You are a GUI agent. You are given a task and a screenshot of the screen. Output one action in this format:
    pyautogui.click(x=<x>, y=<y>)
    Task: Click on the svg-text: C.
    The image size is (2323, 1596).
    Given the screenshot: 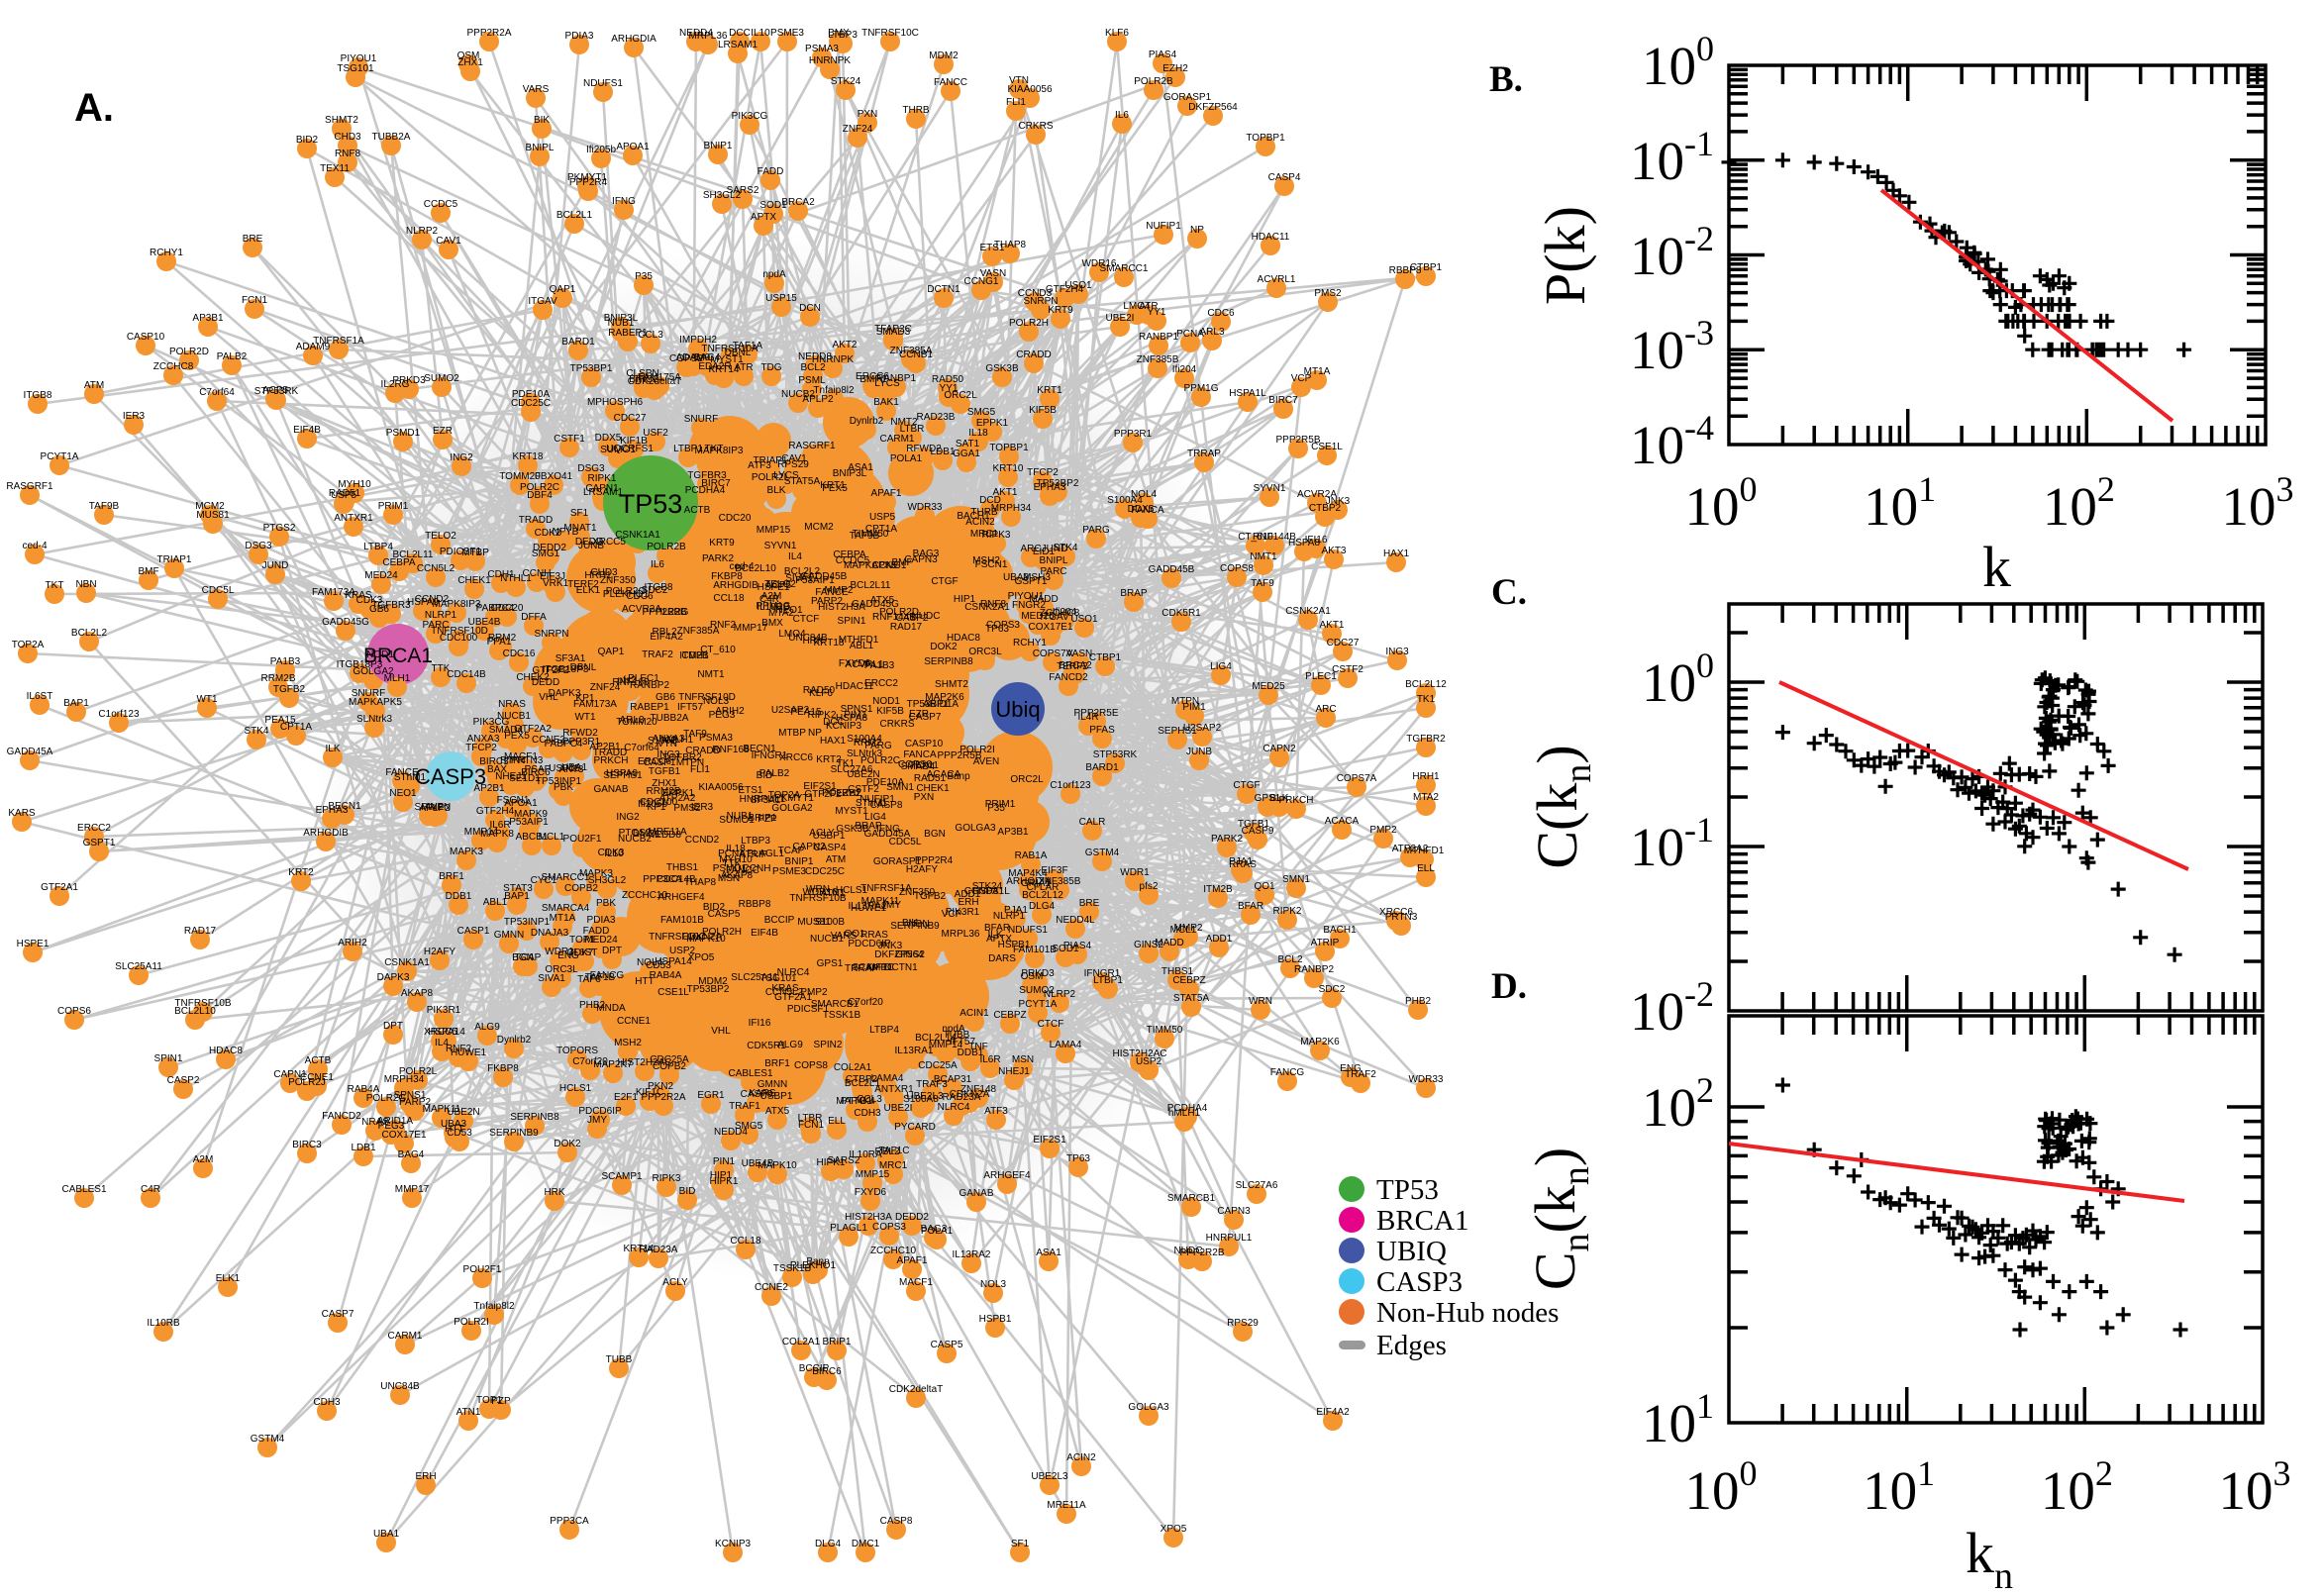 What is the action you would take?
    pyautogui.click(x=1509, y=592)
    